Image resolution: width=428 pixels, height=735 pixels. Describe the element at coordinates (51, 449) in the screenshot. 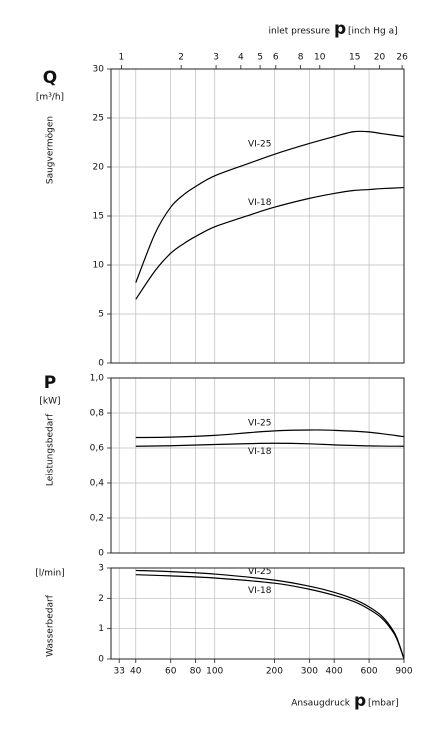

I see `y-label: Leistungsbedarf` at that location.